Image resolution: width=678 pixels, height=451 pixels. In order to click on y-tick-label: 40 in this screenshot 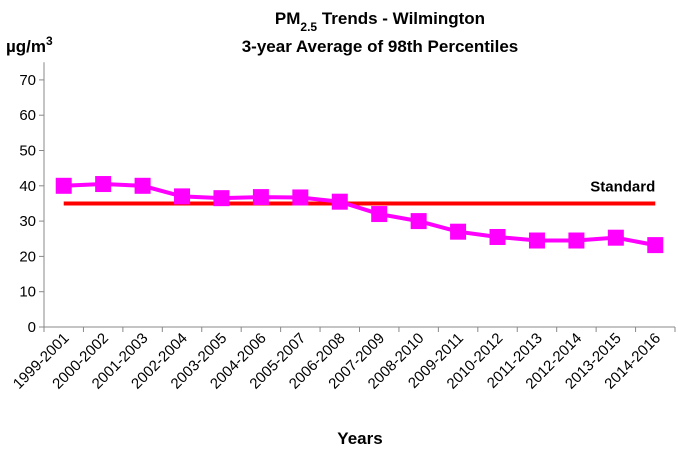, I will do `click(27, 186)`.